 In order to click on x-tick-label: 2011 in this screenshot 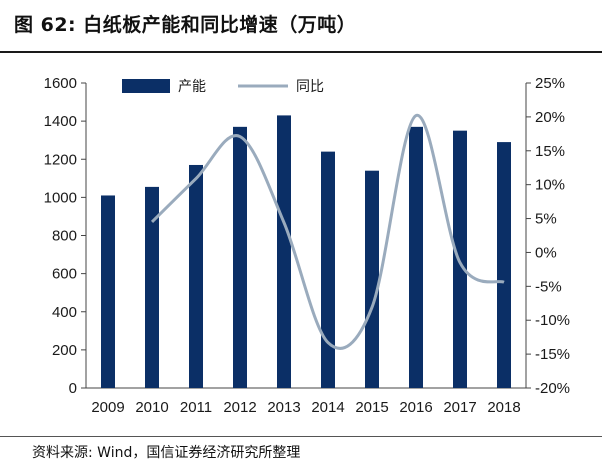, I will do `click(196, 407)`.